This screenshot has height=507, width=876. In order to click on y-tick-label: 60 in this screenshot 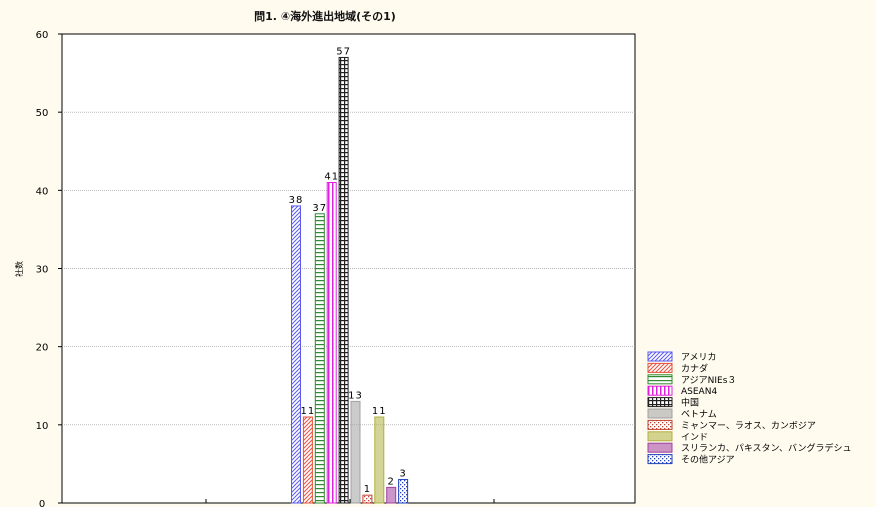, I will do `click(42, 35)`.